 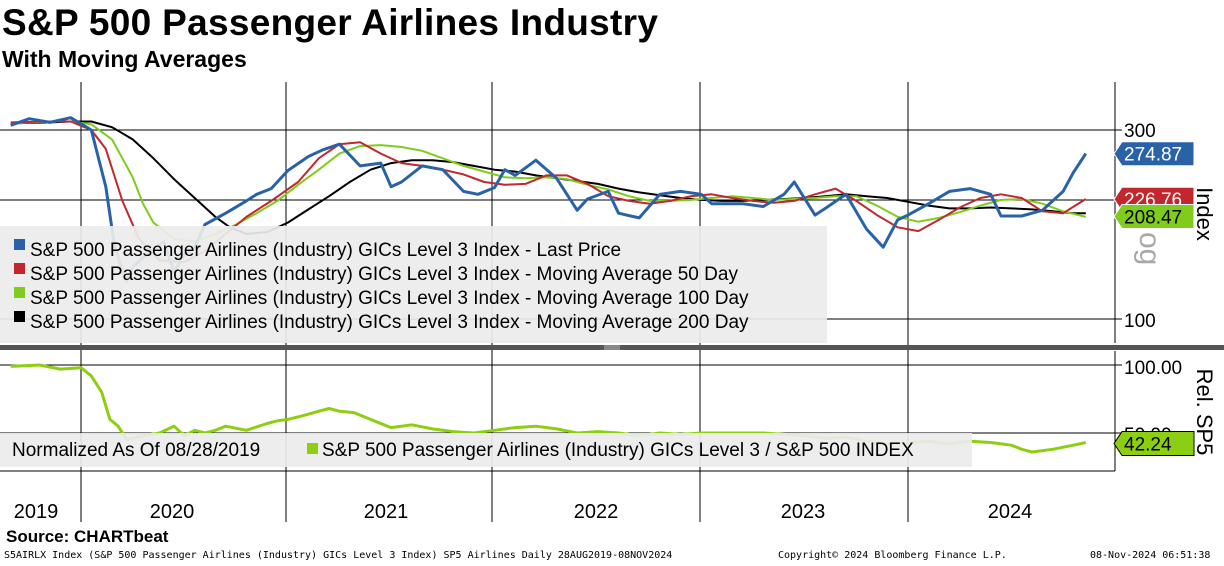 I want to click on lower-legend-background, so click(x=486, y=450).